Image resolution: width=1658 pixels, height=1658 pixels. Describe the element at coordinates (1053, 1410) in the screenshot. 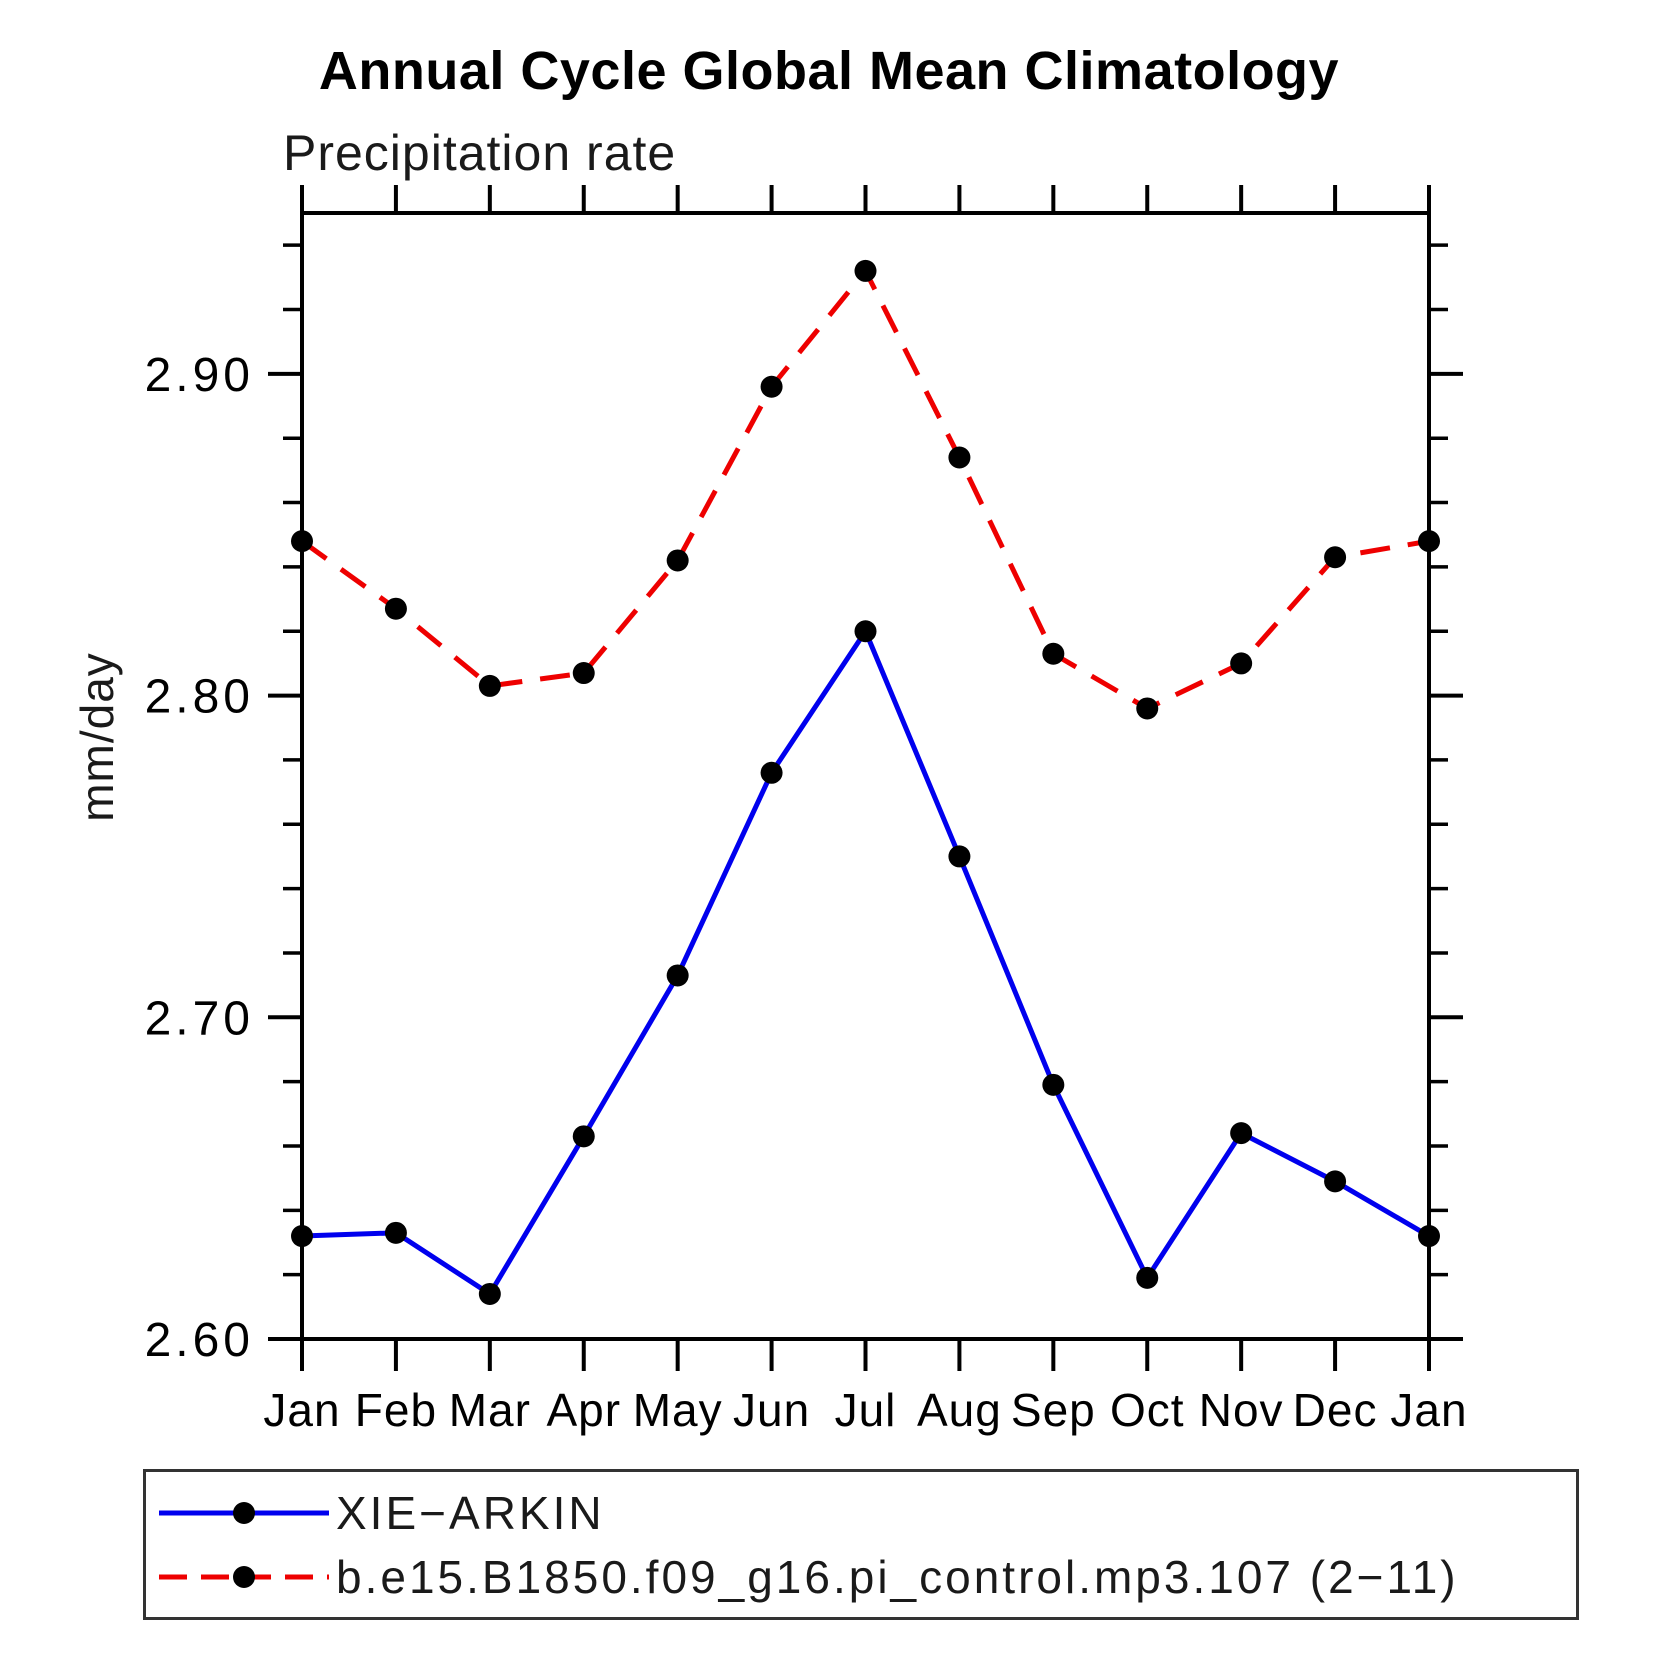

I see `x-tick-label: Sep` at that location.